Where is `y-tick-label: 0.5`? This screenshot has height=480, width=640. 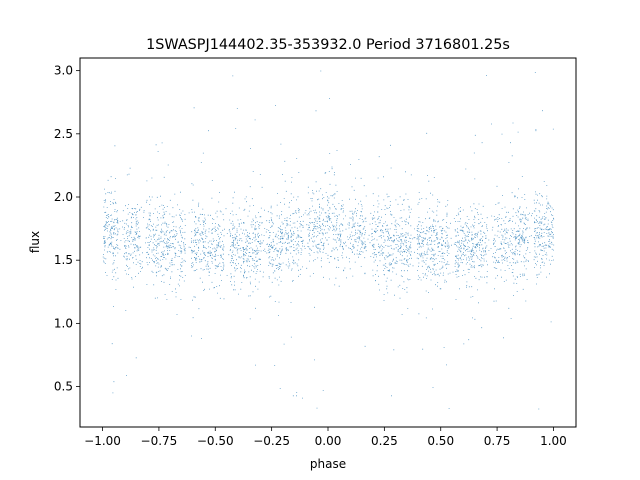
y-tick-label: 0.5 is located at coordinates (63, 387).